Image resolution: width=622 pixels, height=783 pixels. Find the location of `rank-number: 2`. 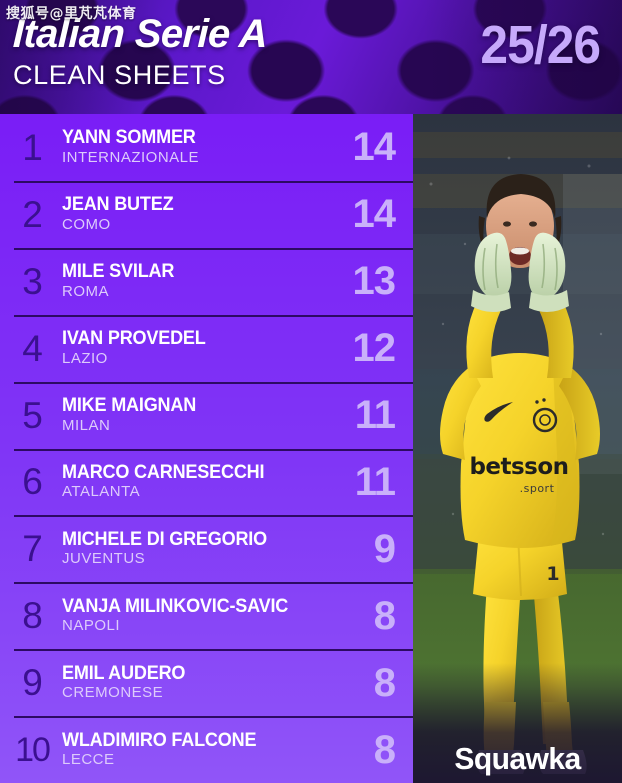

rank-number: 2 is located at coordinates (32, 214).